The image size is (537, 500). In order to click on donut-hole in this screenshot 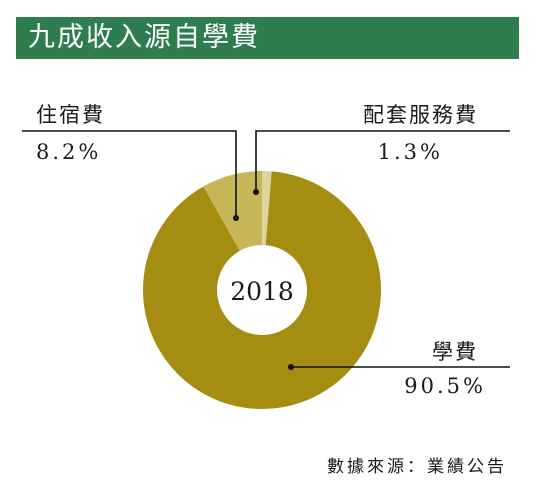, I will do `click(262, 290)`.